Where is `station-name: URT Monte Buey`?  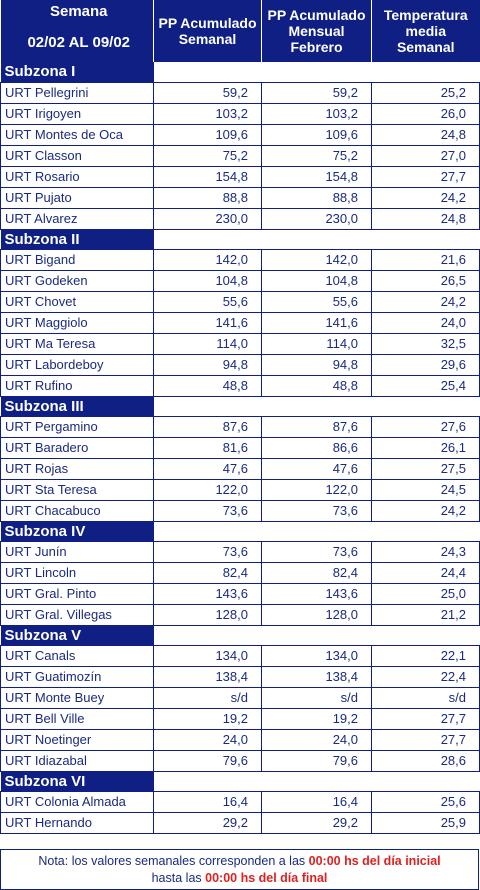 station-name: URT Monte Buey is located at coordinates (77, 697).